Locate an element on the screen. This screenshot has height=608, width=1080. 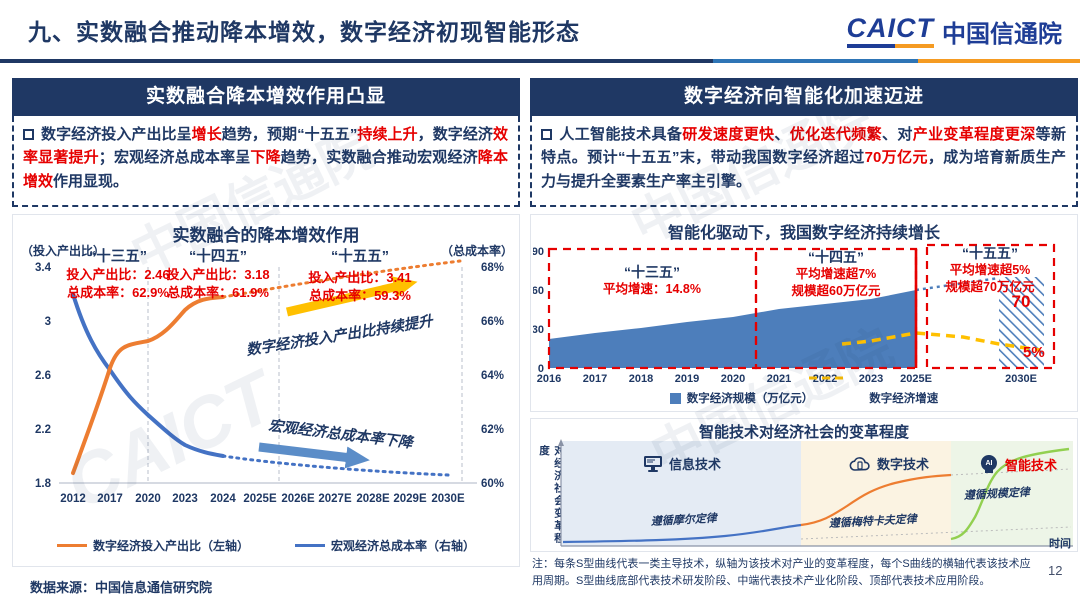
zone-ai-tech-bg is located at coordinates (1012, 493).